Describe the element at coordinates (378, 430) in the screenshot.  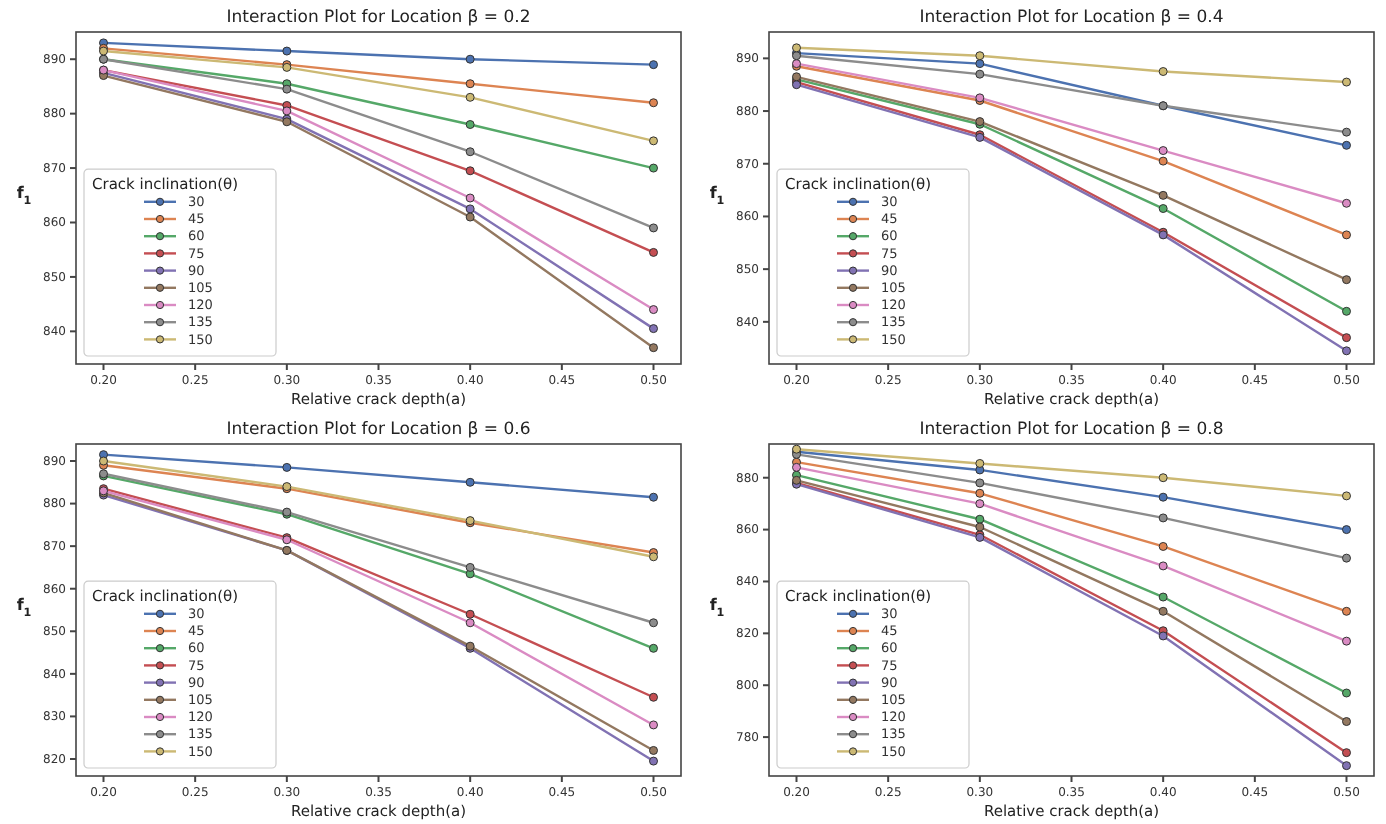
I see `chart-title: Interaction Plot for Location β = 0.6` at that location.